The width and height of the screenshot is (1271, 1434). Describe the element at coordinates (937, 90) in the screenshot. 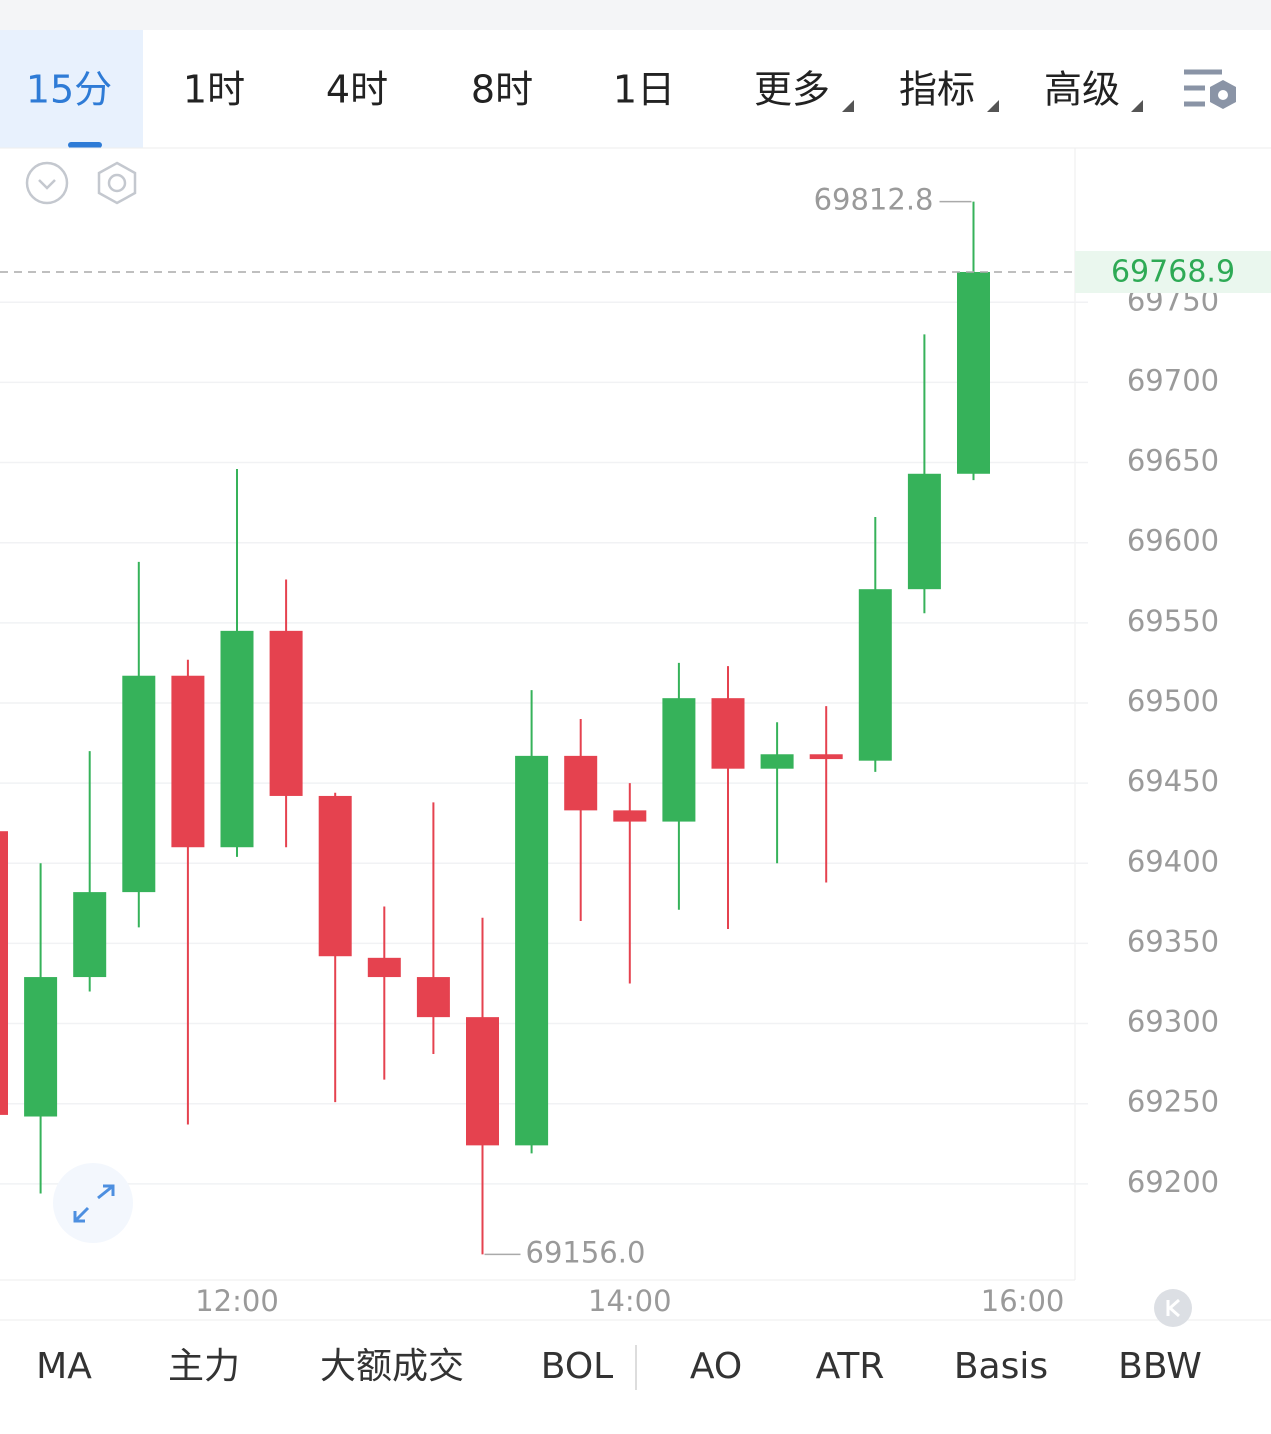

I see `timeframe-tab: 指标` at that location.